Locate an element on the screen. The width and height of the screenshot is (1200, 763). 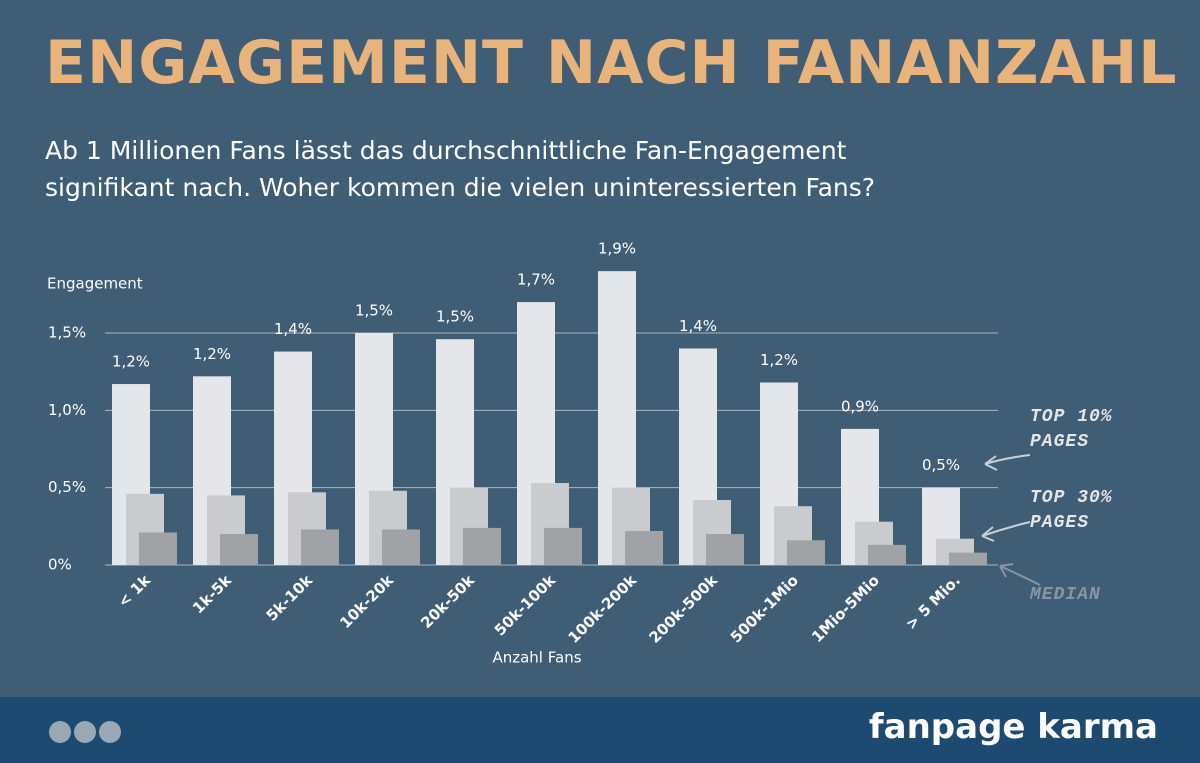
x-tick-label: < 1k is located at coordinates (134, 591).